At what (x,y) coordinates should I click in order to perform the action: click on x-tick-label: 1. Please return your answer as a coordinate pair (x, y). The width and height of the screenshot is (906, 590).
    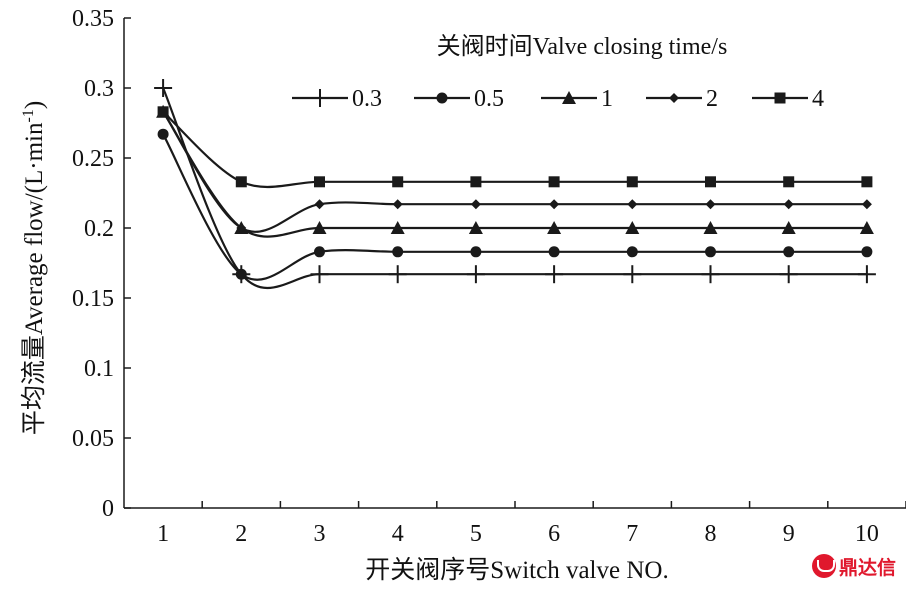
    Looking at the image, I should click on (163, 534).